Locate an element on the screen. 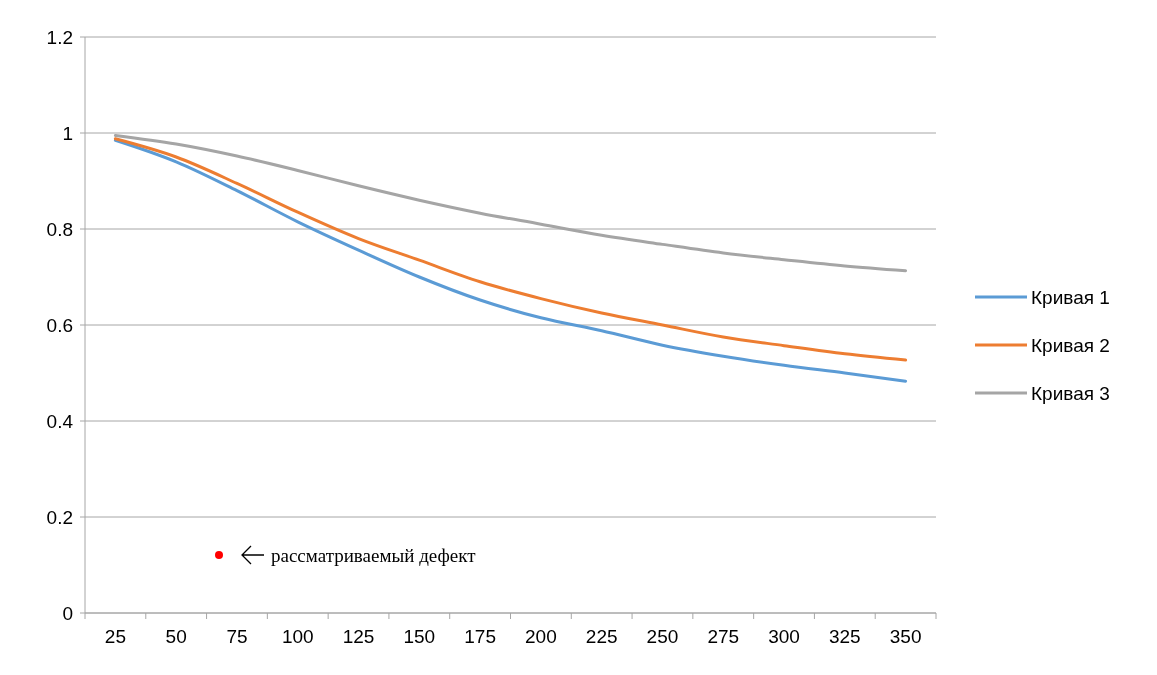 This screenshot has height=675, width=1157. x-tick-label: 325 is located at coordinates (844, 636).